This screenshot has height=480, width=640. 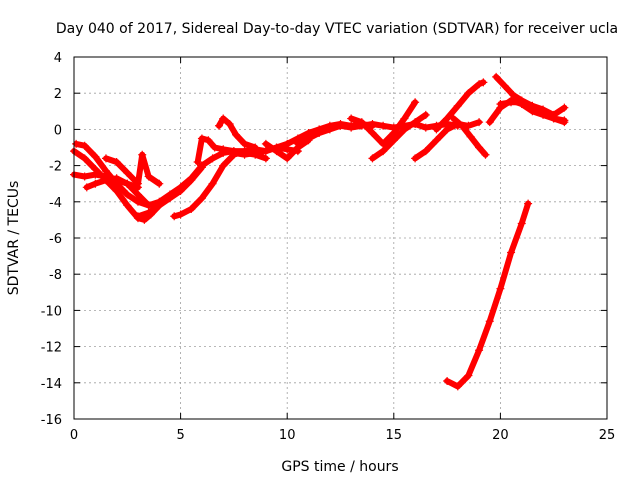 What do you see at coordinates (339, 467) in the screenshot?
I see `x-axis-label: GPS time / hours` at bounding box center [339, 467].